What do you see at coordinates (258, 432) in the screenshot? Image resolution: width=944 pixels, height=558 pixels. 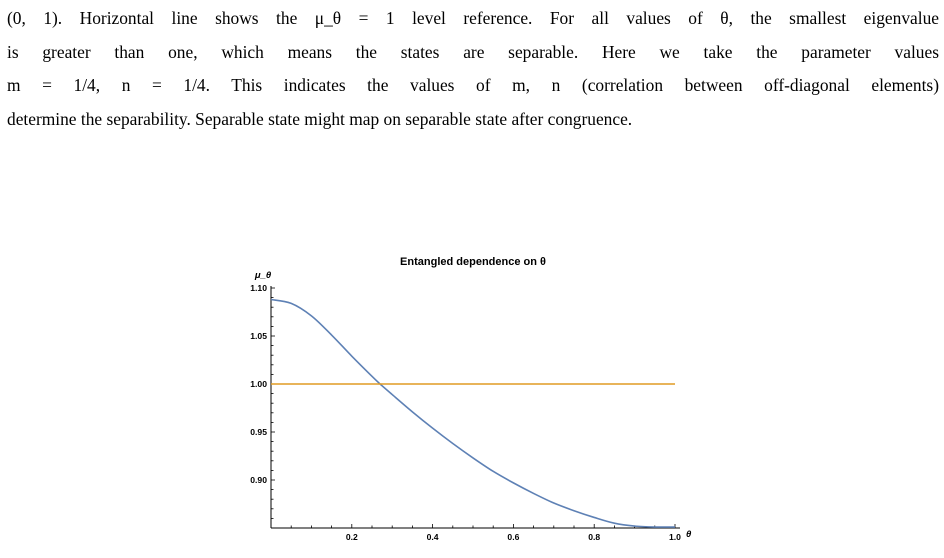 I see `y-tick-label: 0.95` at bounding box center [258, 432].